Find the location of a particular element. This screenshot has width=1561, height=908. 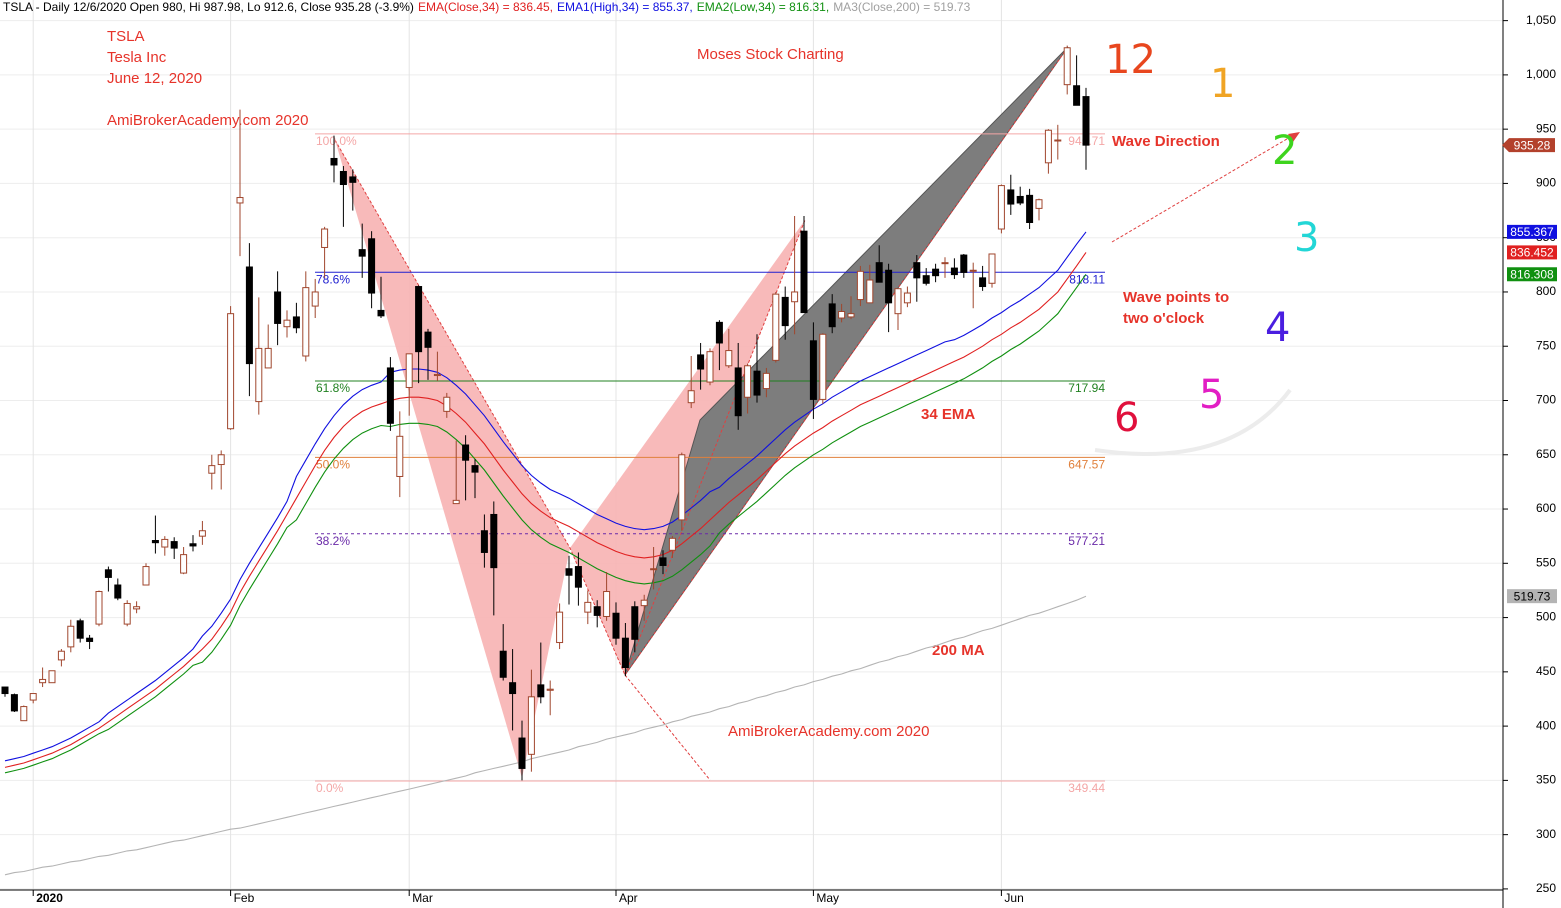

y-tick-label: 300 is located at coordinates (1546, 834).